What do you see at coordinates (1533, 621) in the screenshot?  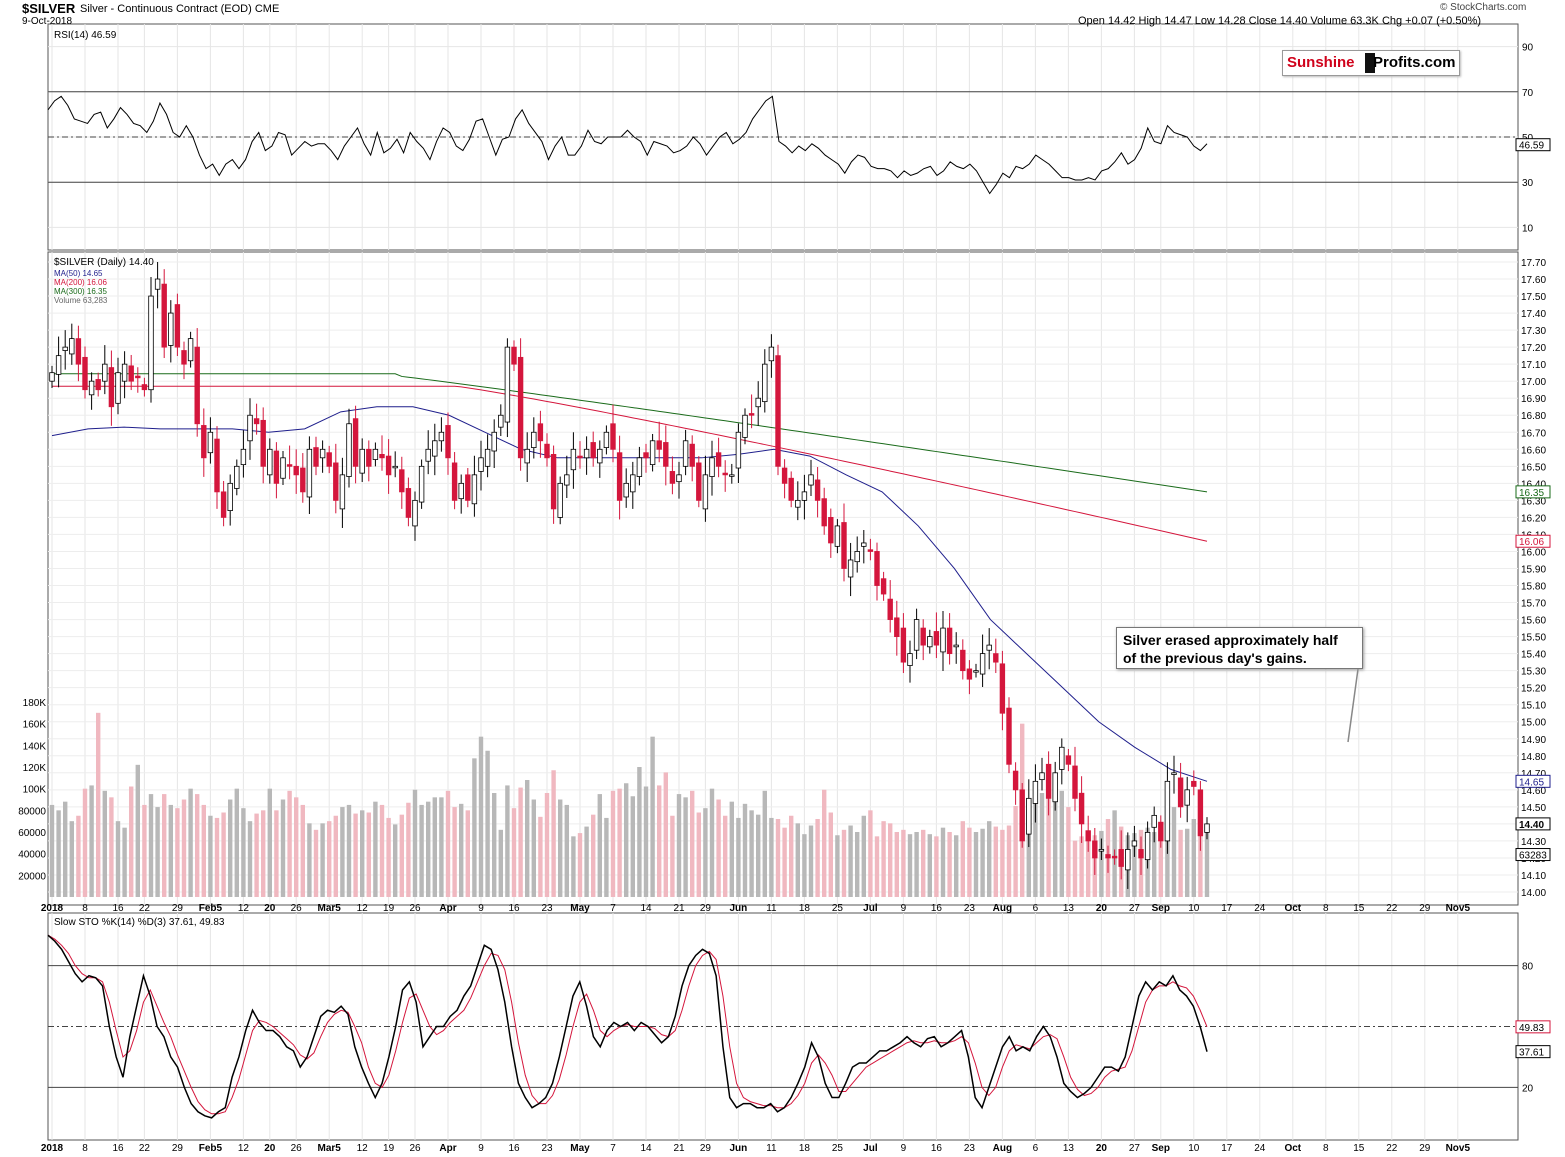 I see `price-tick-label: 15.60` at bounding box center [1533, 621].